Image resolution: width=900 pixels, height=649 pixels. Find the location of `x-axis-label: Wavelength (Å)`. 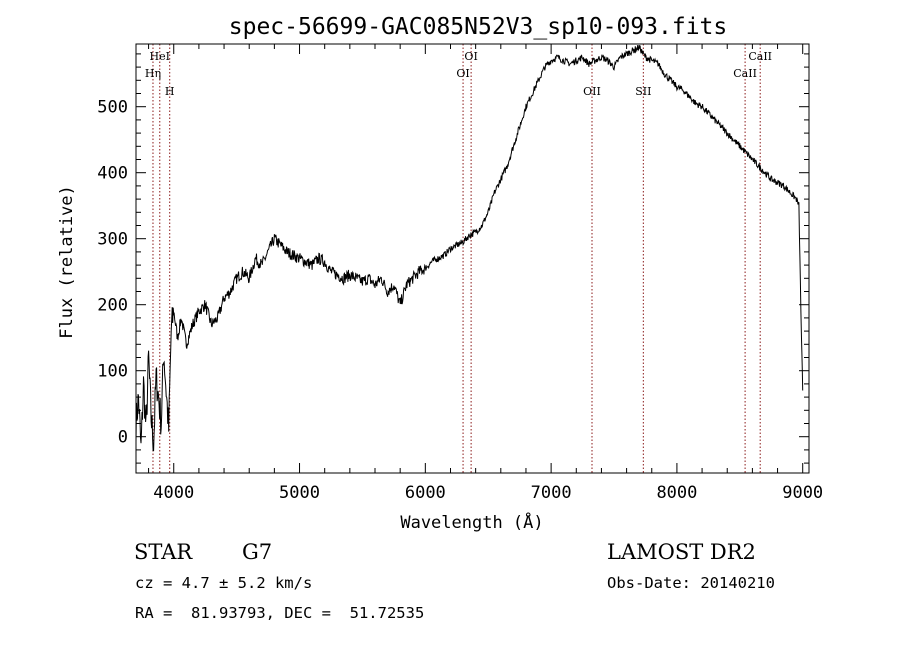

x-axis-label: Wavelength (Å) is located at coordinates (471, 522).